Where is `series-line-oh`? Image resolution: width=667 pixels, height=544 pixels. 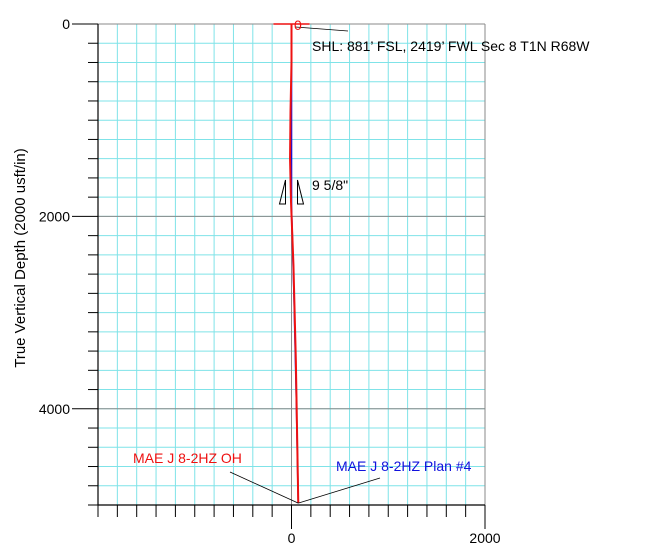 series-line-oh is located at coordinates (294, 264).